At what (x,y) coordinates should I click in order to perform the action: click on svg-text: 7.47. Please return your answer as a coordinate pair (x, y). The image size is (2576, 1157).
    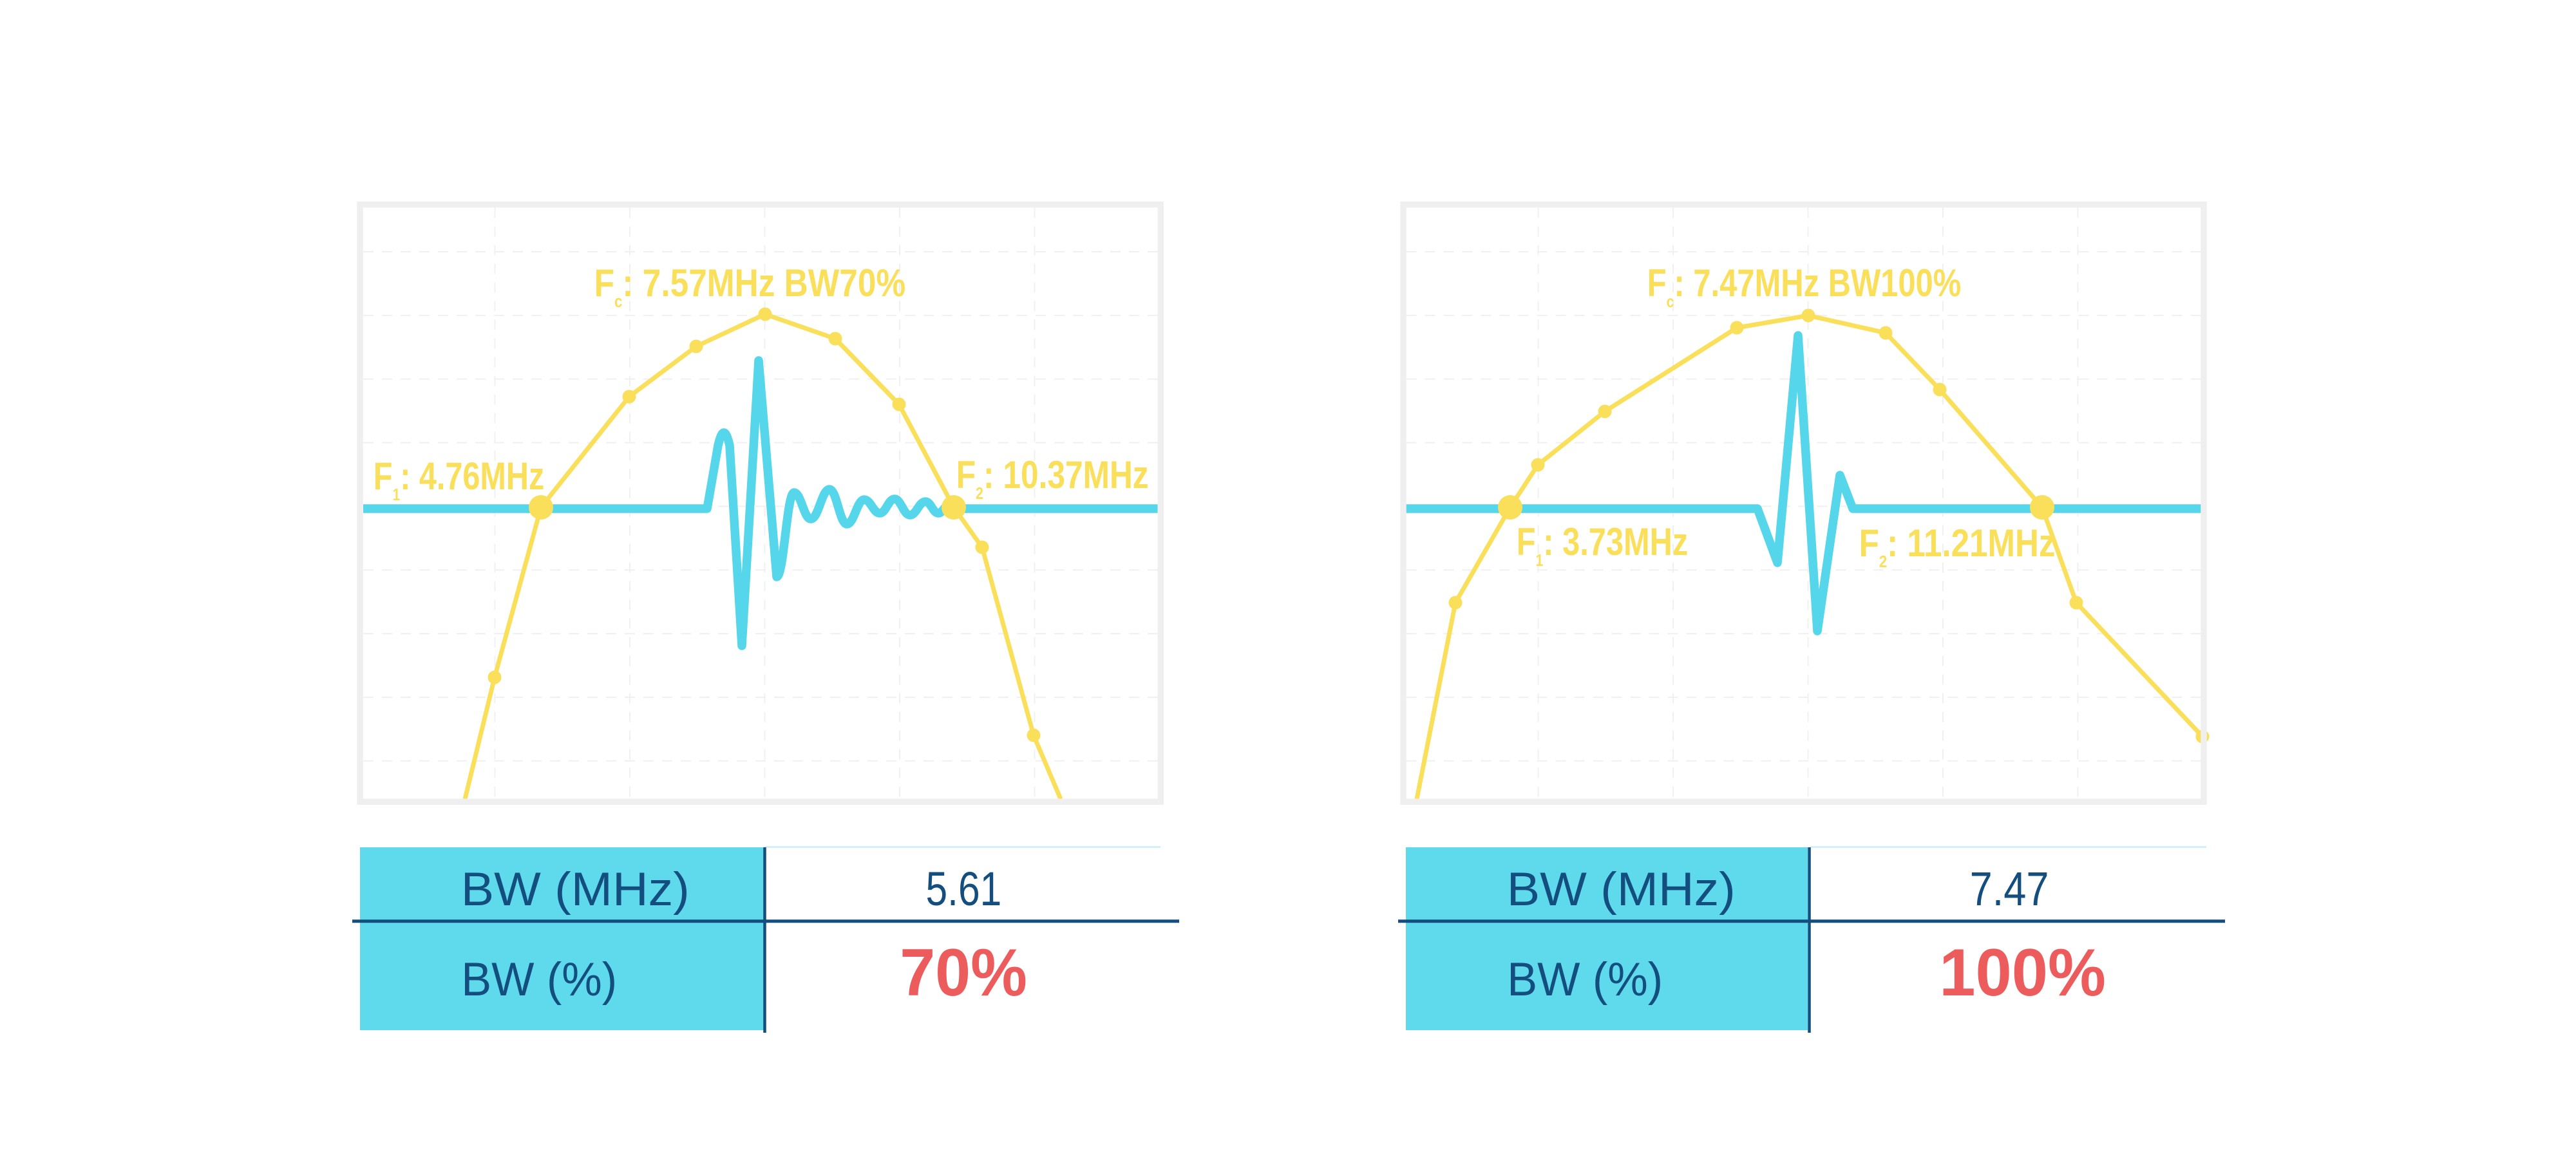
    Looking at the image, I should click on (2010, 889).